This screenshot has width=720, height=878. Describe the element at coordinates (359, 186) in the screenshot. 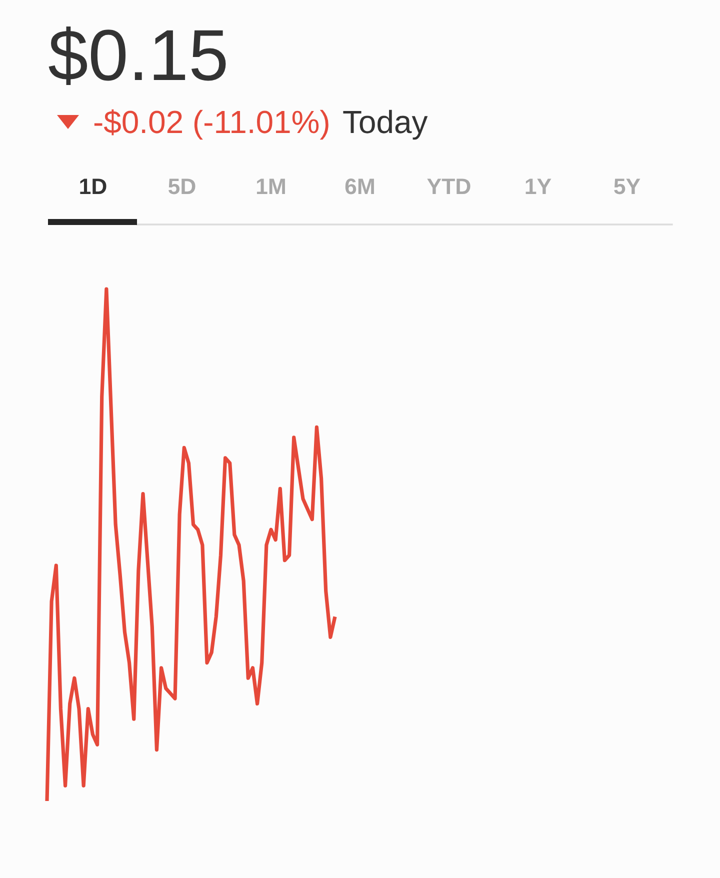

I see `text: 6M` at that location.